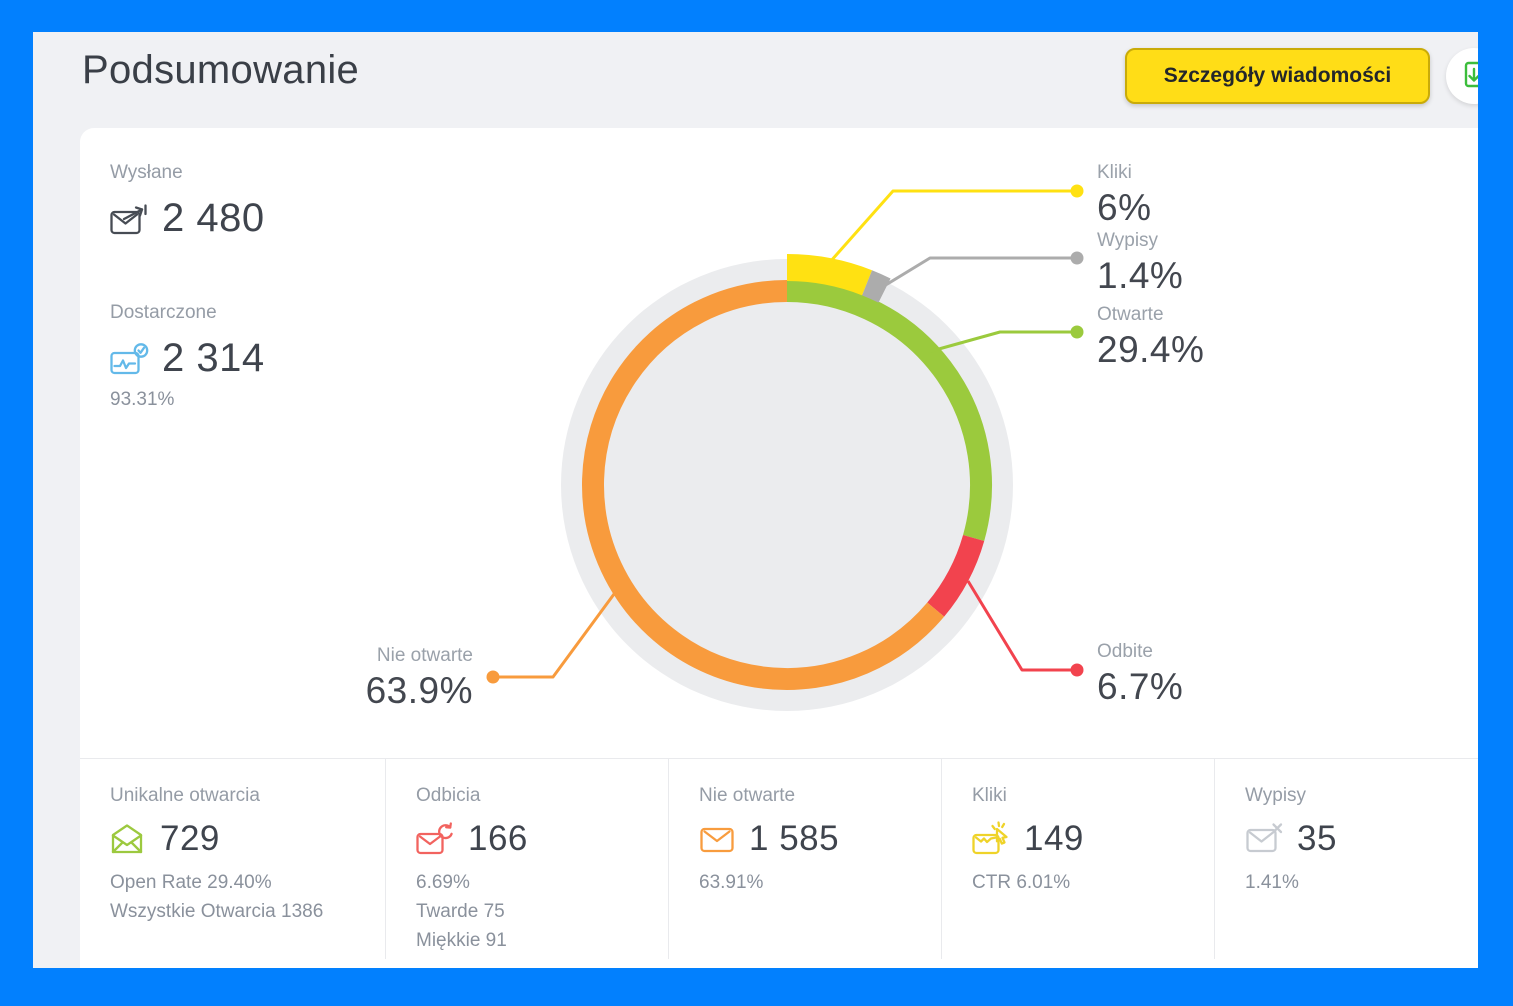 This screenshot has width=1513, height=1006. What do you see at coordinates (1346, 859) in the screenshot?
I see `unsubscribes-card: Wypisy 35 1.41%` at bounding box center [1346, 859].